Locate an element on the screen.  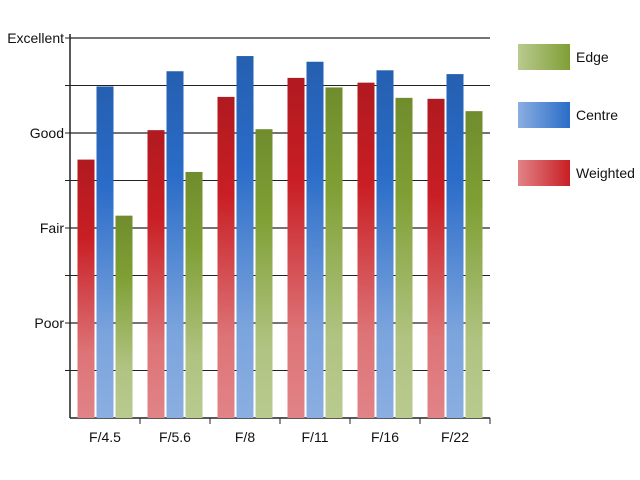
x-tick-label: F/22 is located at coordinates (455, 437).